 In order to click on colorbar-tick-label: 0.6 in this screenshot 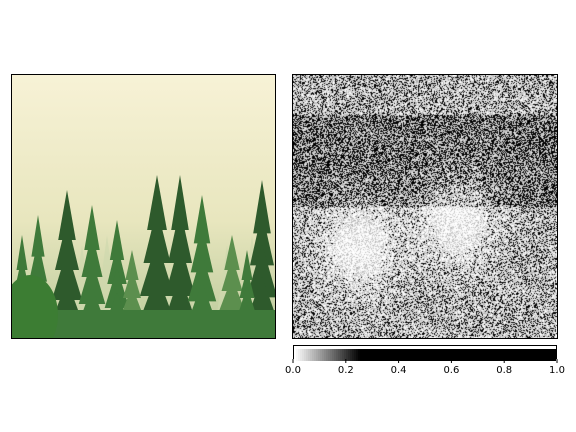, I will do `click(451, 370)`.